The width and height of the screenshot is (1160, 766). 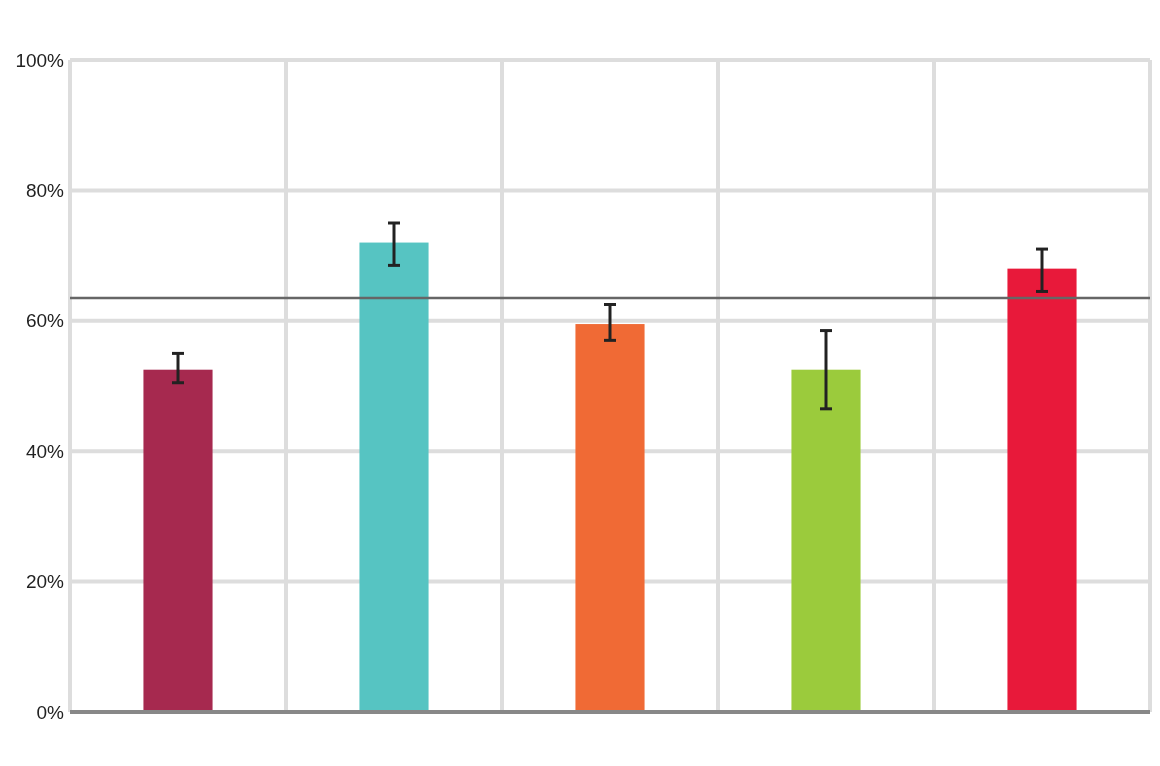 I want to click on y-tick-label: 80%, so click(x=45, y=191).